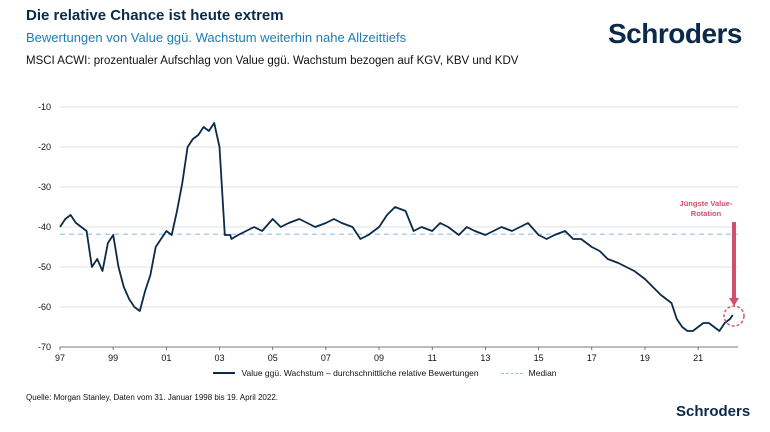 This screenshot has width=770, height=432. What do you see at coordinates (44, 147) in the screenshot?
I see `y-tick-label: -20` at bounding box center [44, 147].